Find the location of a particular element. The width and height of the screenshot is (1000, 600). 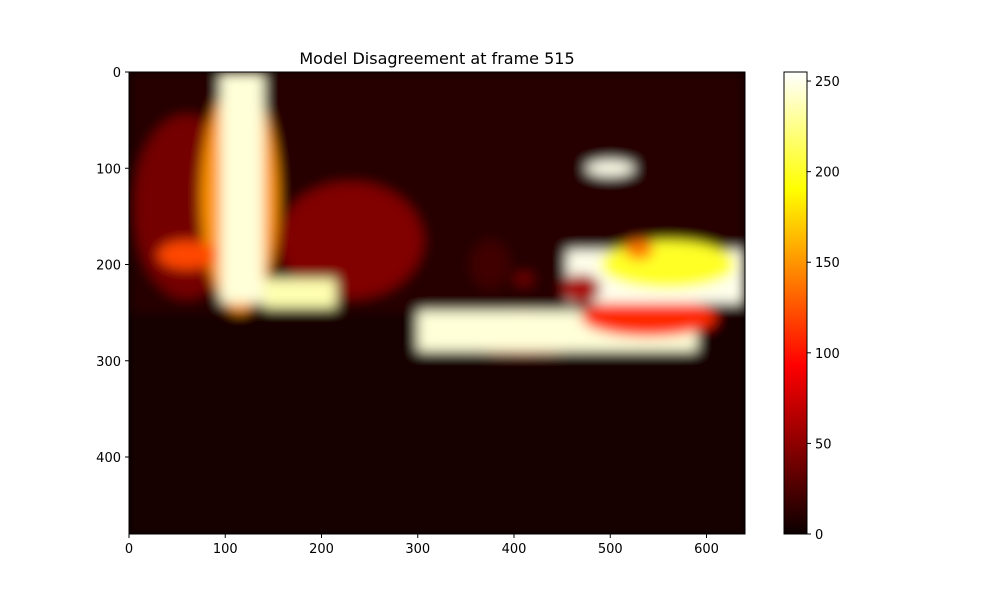

y-tick-label: 100 is located at coordinates (108, 169).